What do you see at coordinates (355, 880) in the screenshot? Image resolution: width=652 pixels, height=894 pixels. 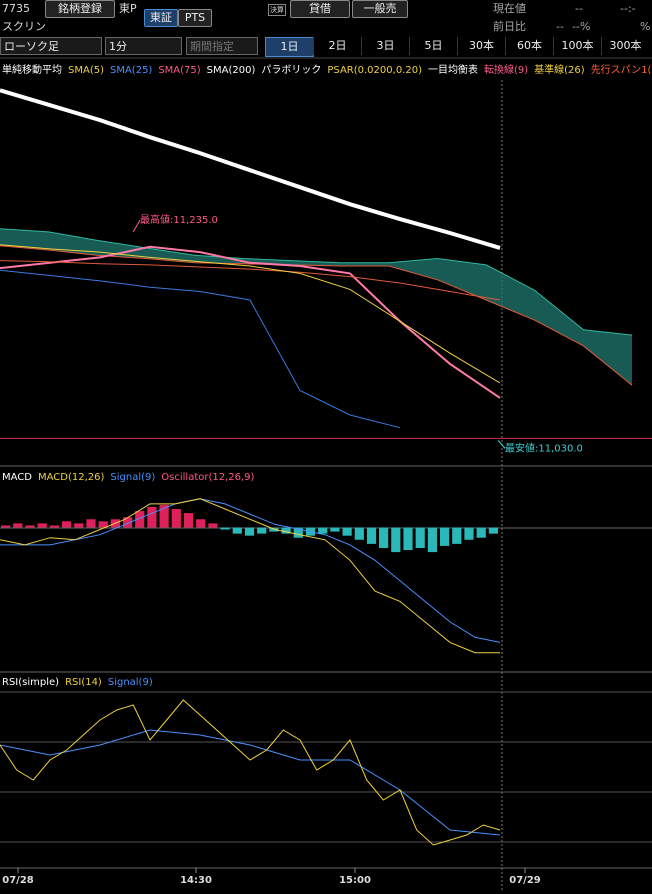 I see `x-label: 15:00` at bounding box center [355, 880].